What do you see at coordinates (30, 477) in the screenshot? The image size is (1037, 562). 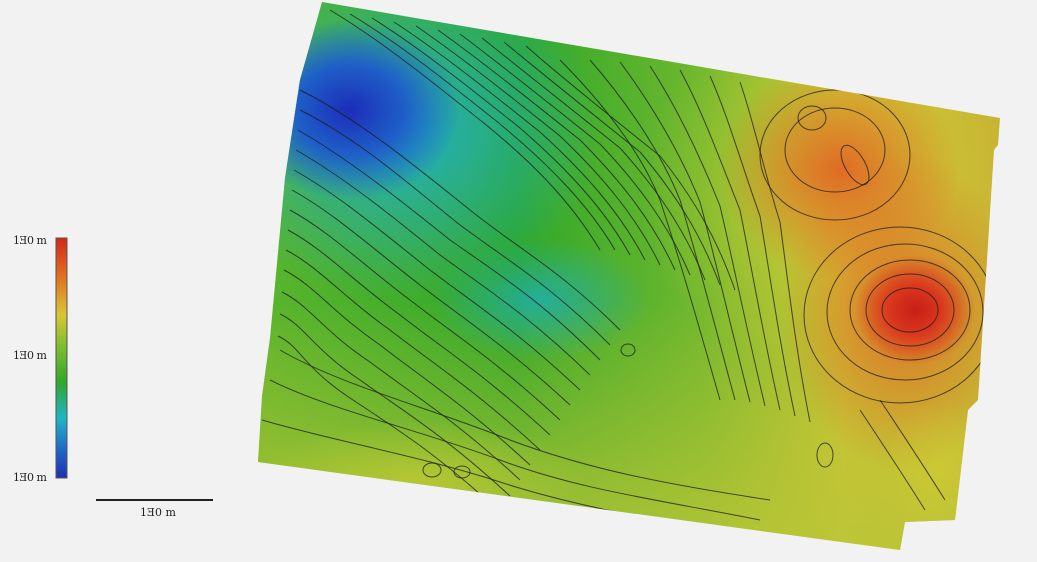 I see `legend-min-label: 1Ǝ0 m` at bounding box center [30, 477].